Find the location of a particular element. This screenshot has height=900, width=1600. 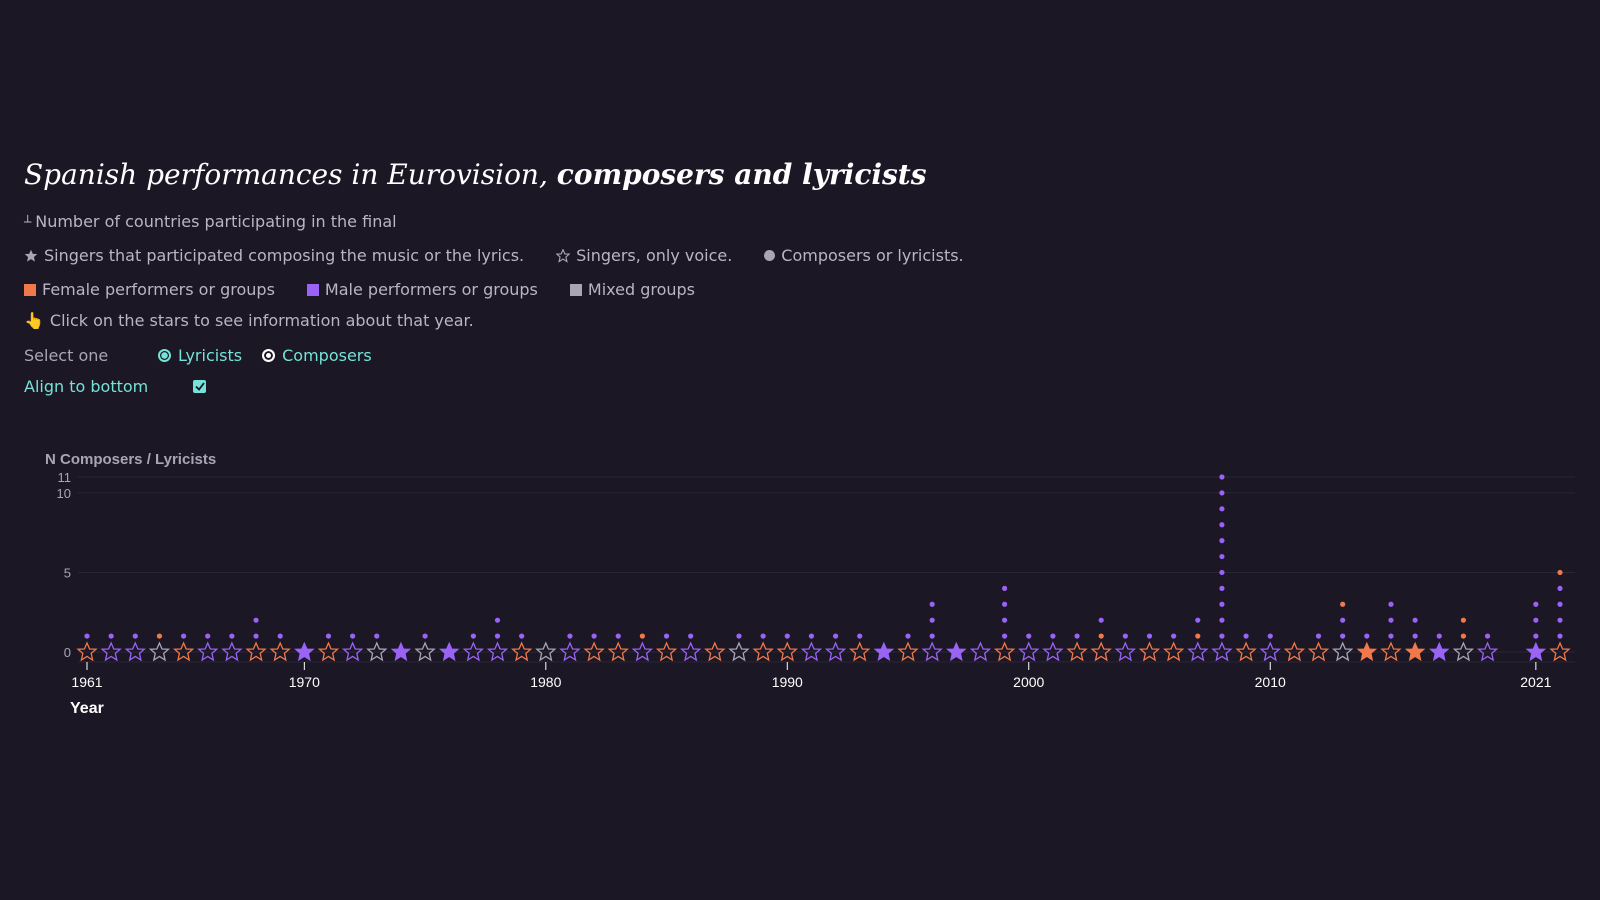

star-2006 is located at coordinates (1173, 651).